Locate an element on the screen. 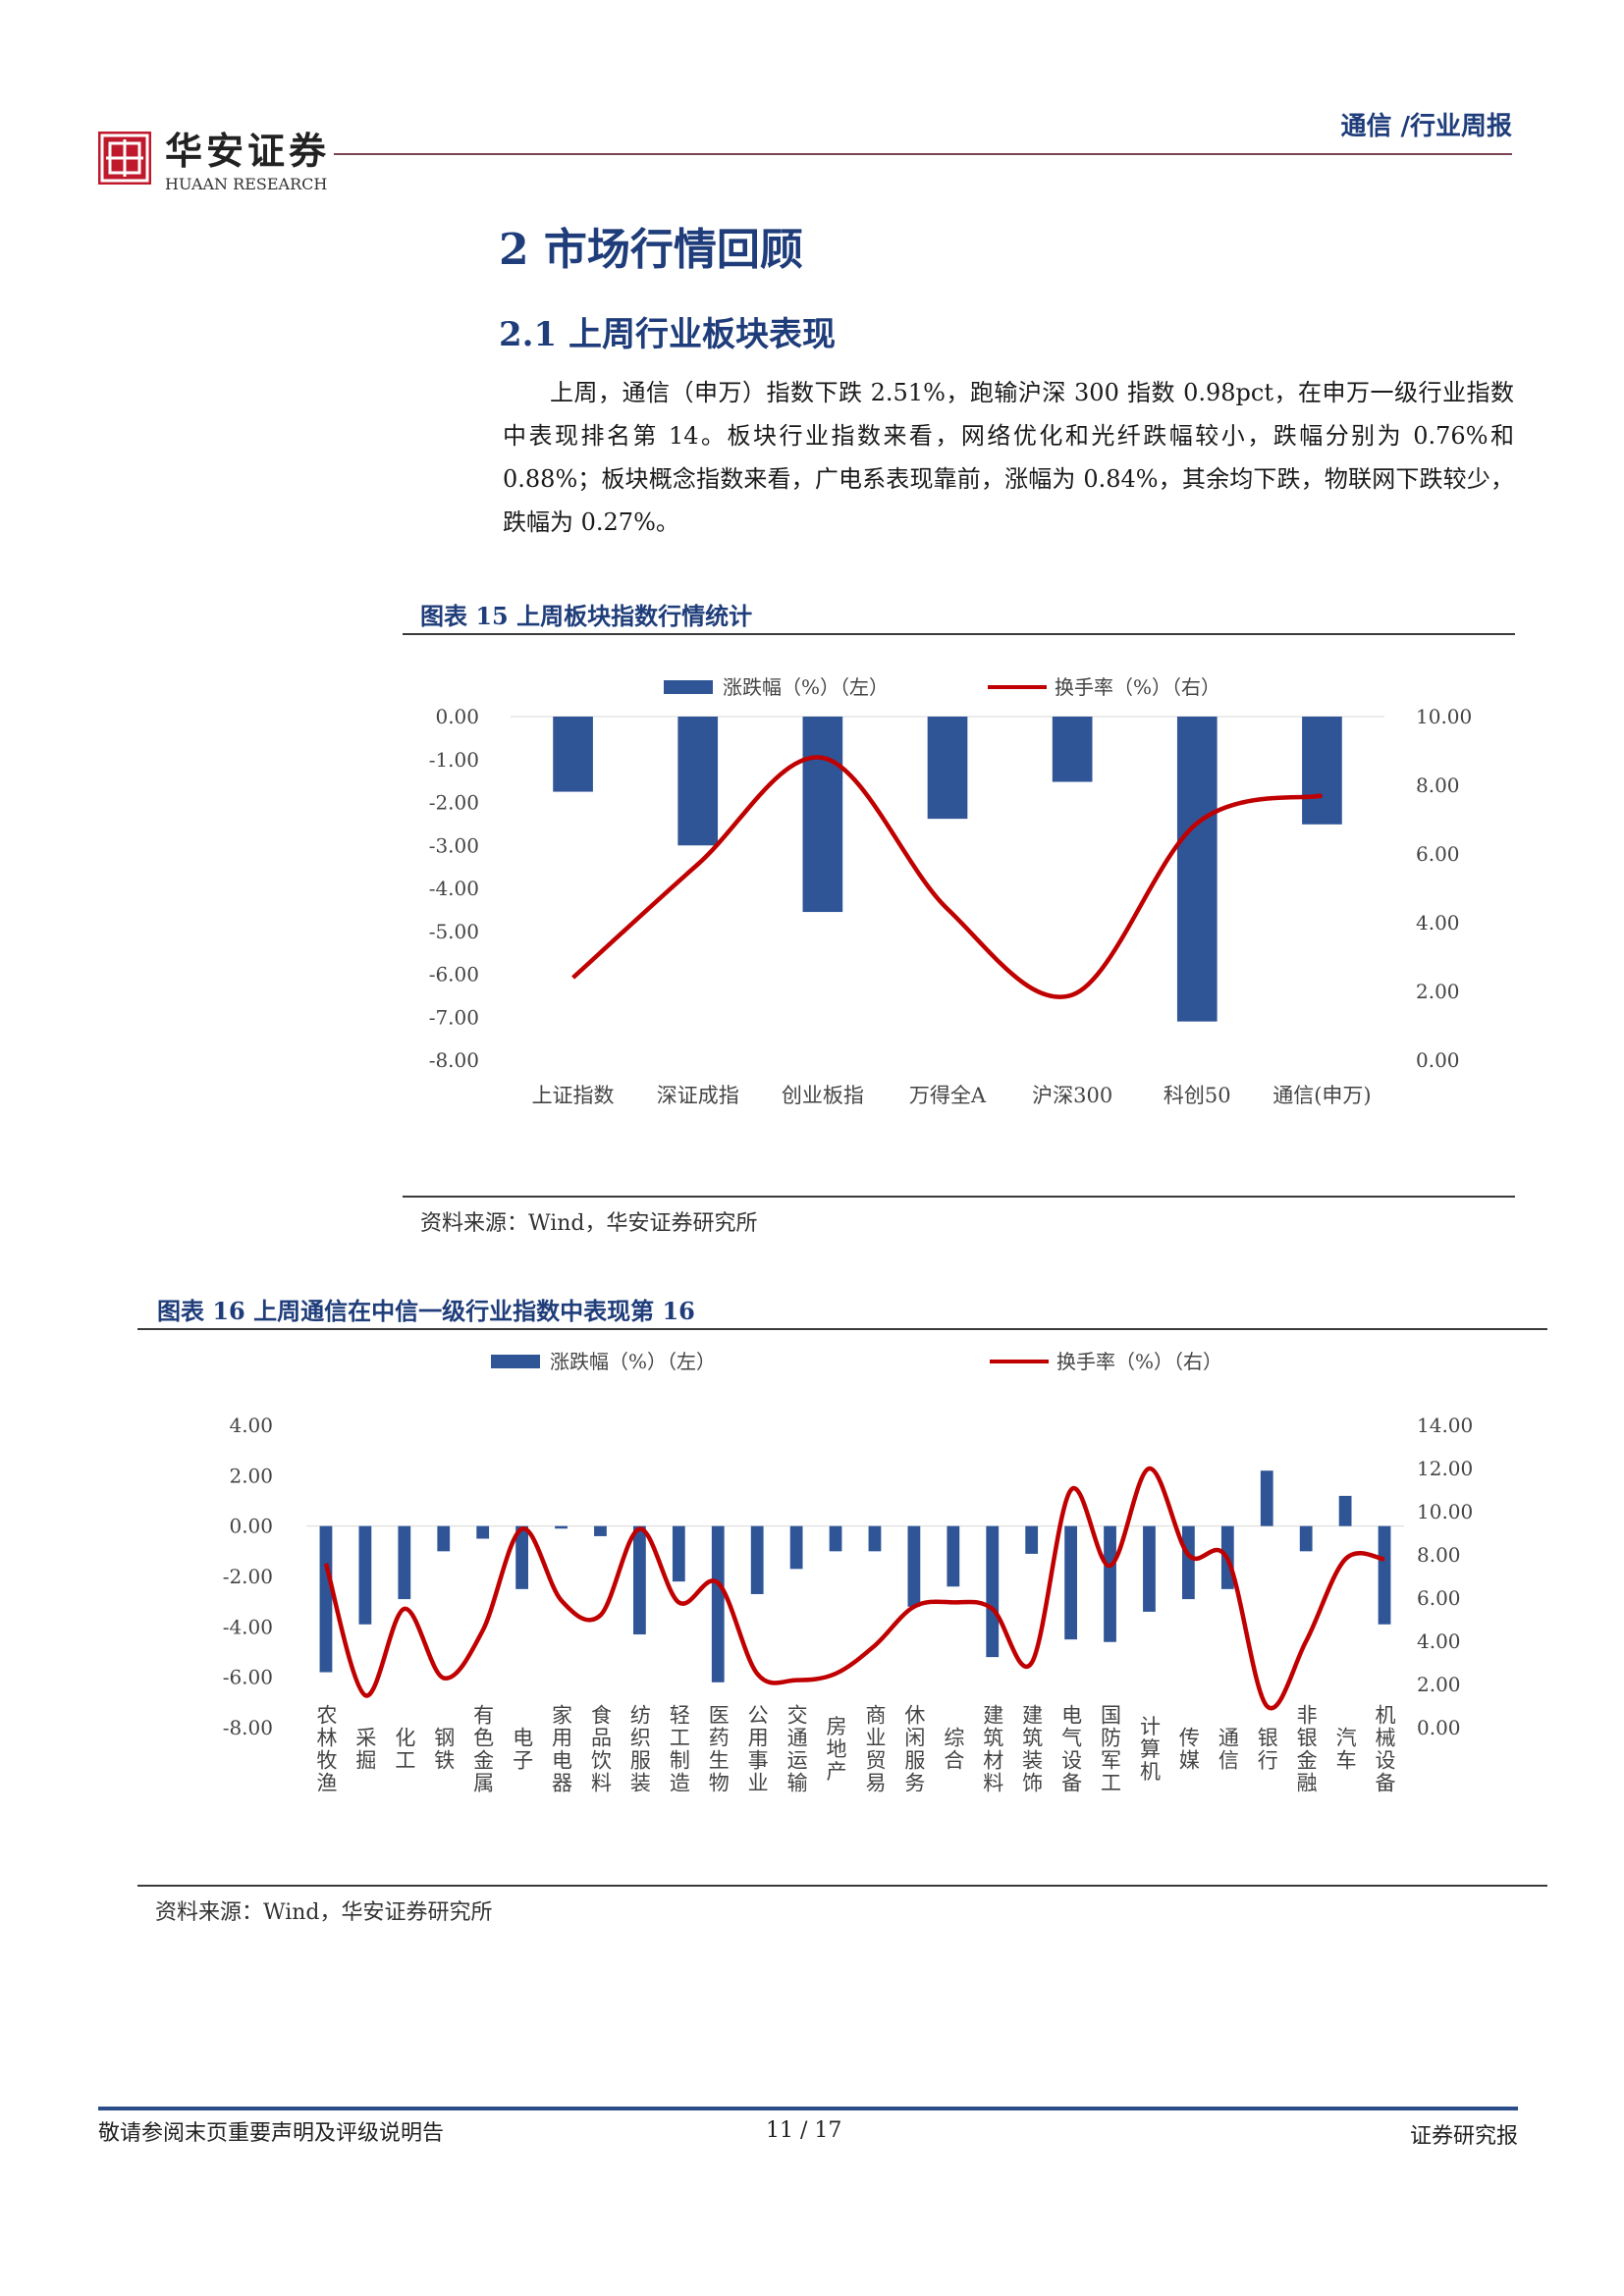 The height and width of the screenshot is (2296, 1624). left-axis-tick-label: 4.00 is located at coordinates (251, 1425).